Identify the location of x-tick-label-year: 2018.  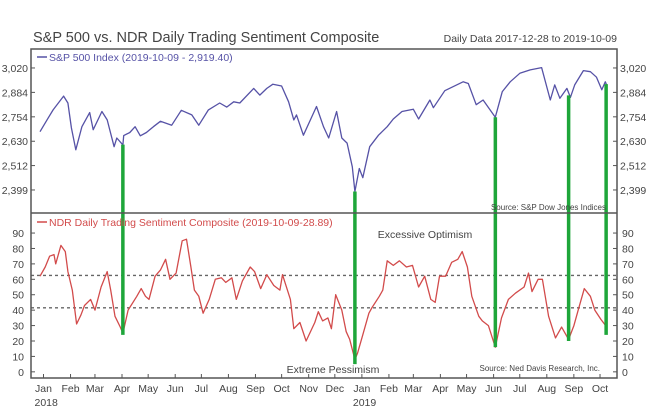
(46, 403).